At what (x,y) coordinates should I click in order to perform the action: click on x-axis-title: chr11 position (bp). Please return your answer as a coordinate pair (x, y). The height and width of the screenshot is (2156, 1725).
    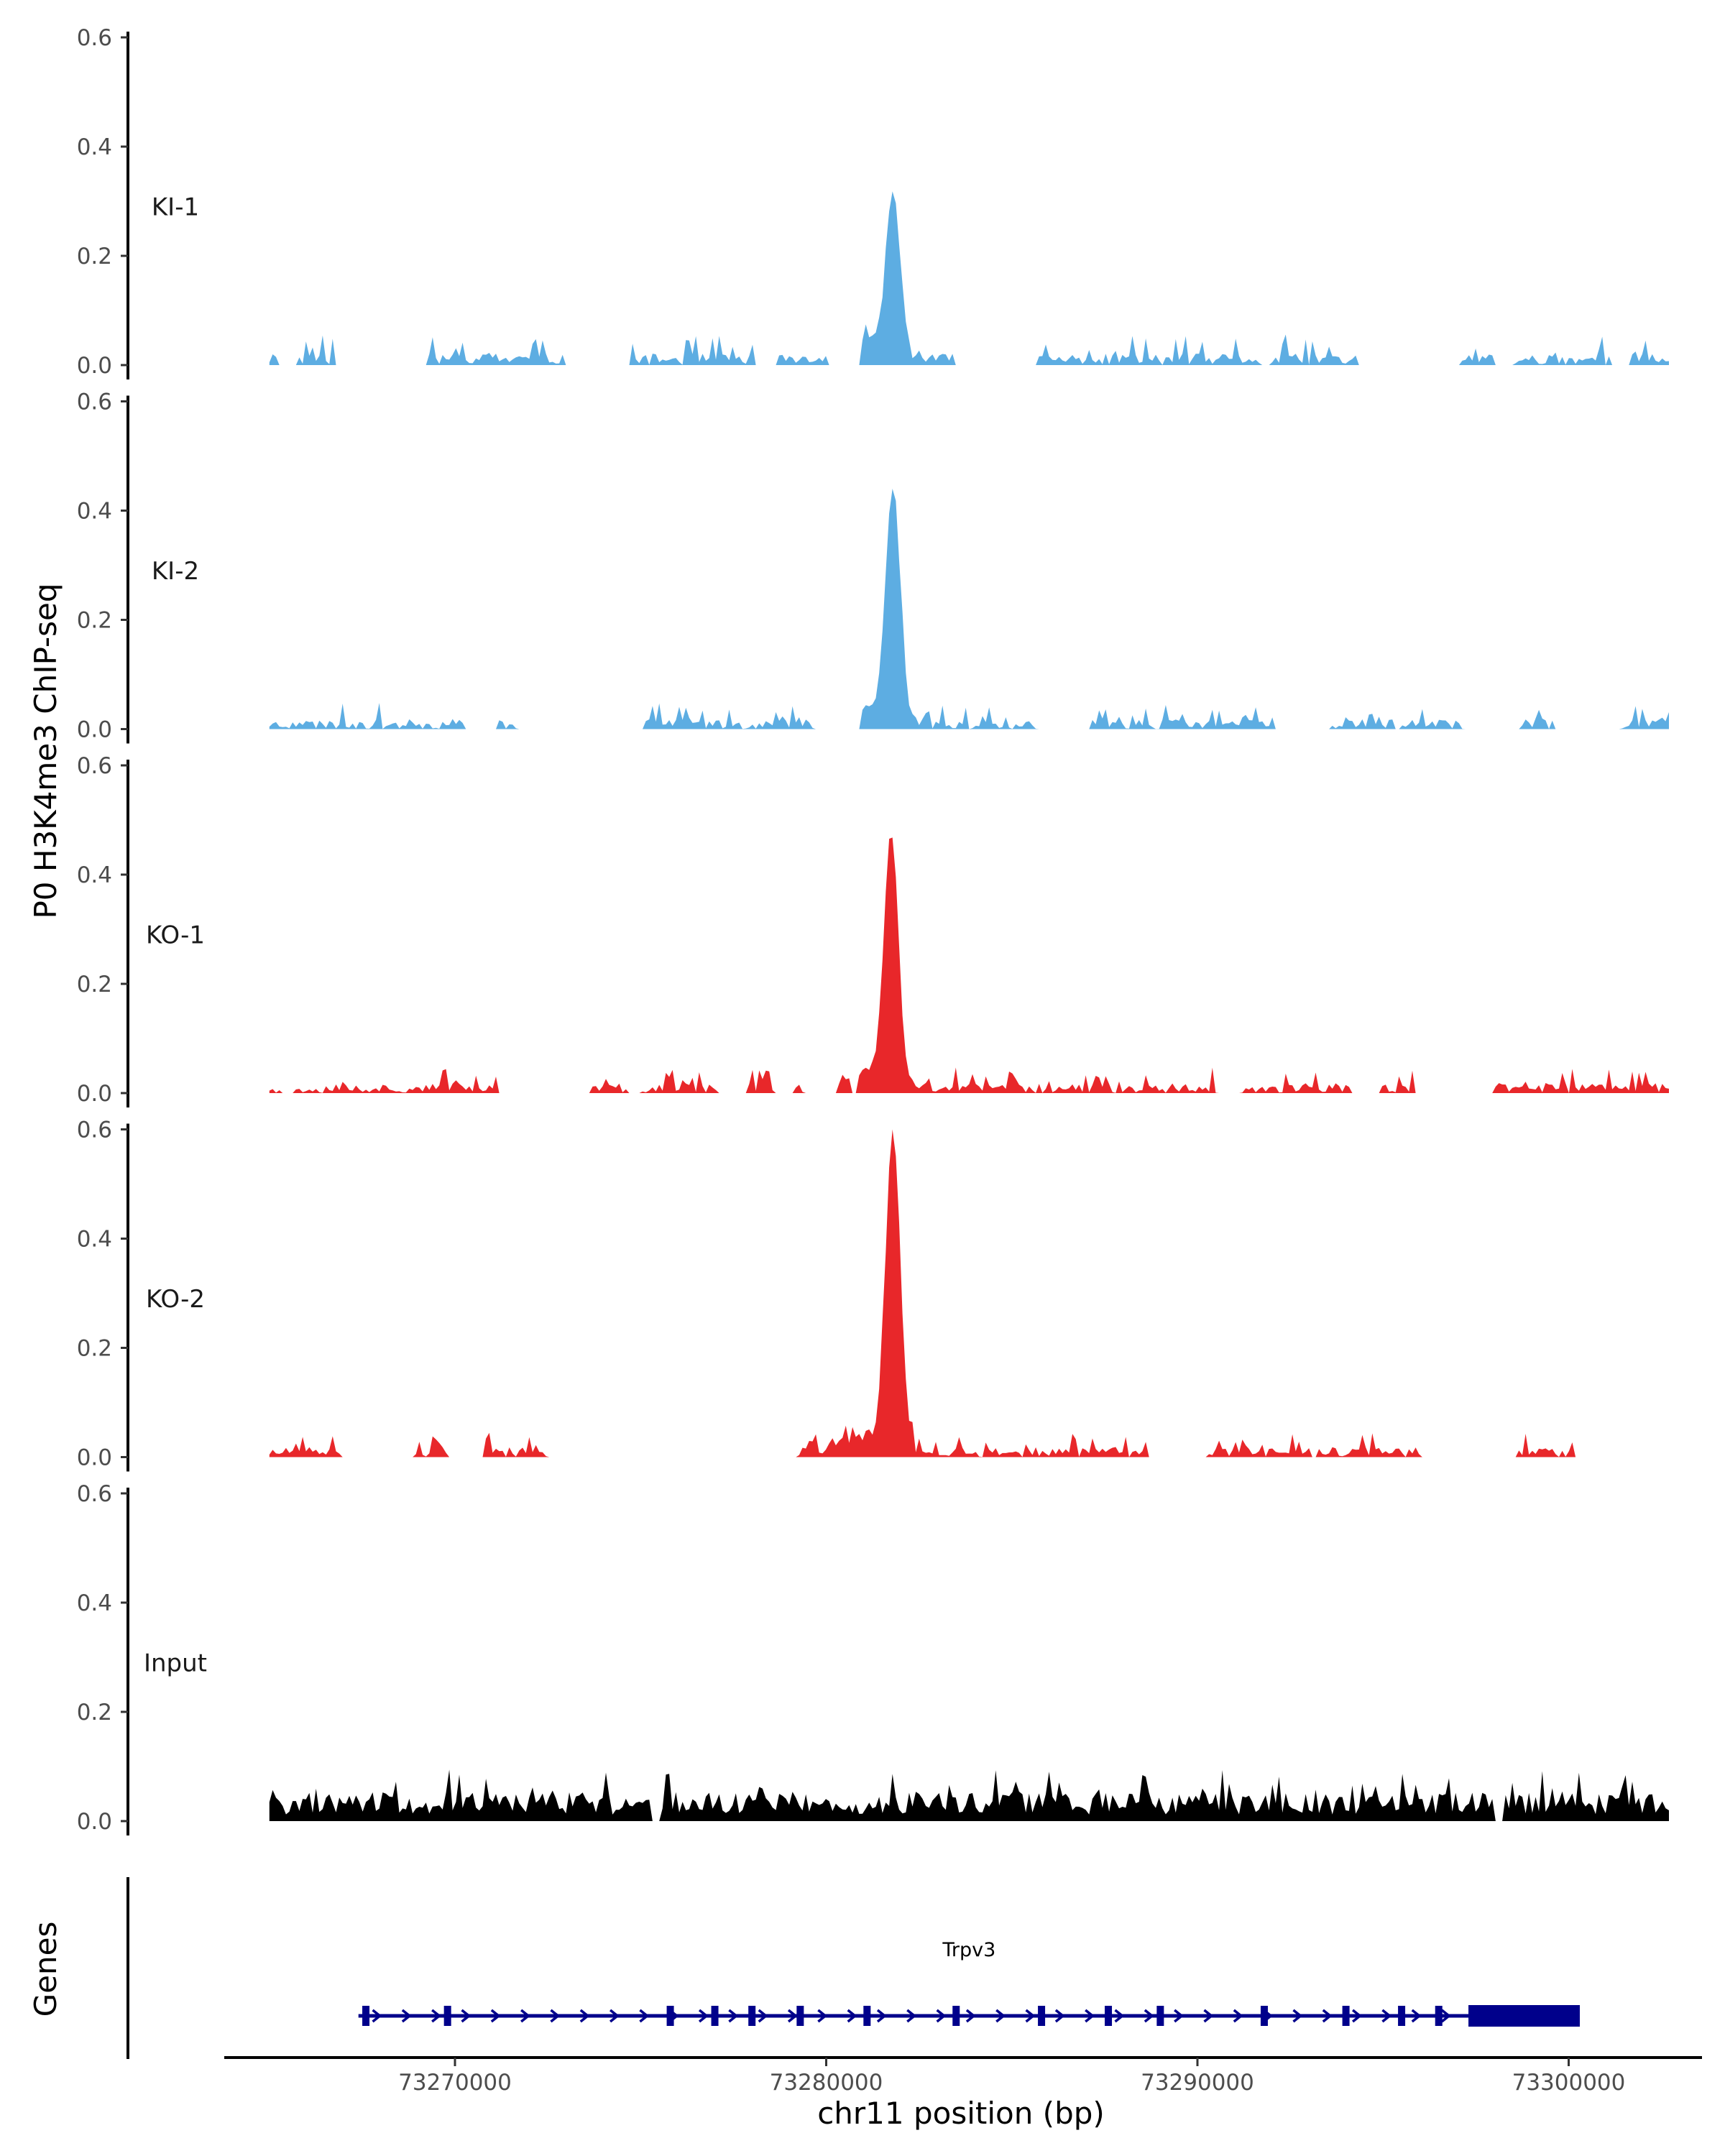
    Looking at the image, I should click on (961, 2113).